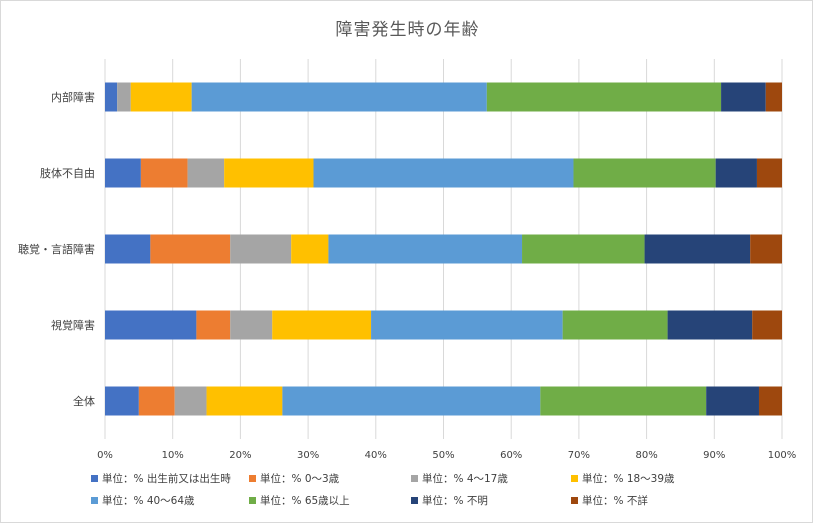  Describe the element at coordinates (308, 455) in the screenshot. I see `x-tick-label: 30%` at that location.